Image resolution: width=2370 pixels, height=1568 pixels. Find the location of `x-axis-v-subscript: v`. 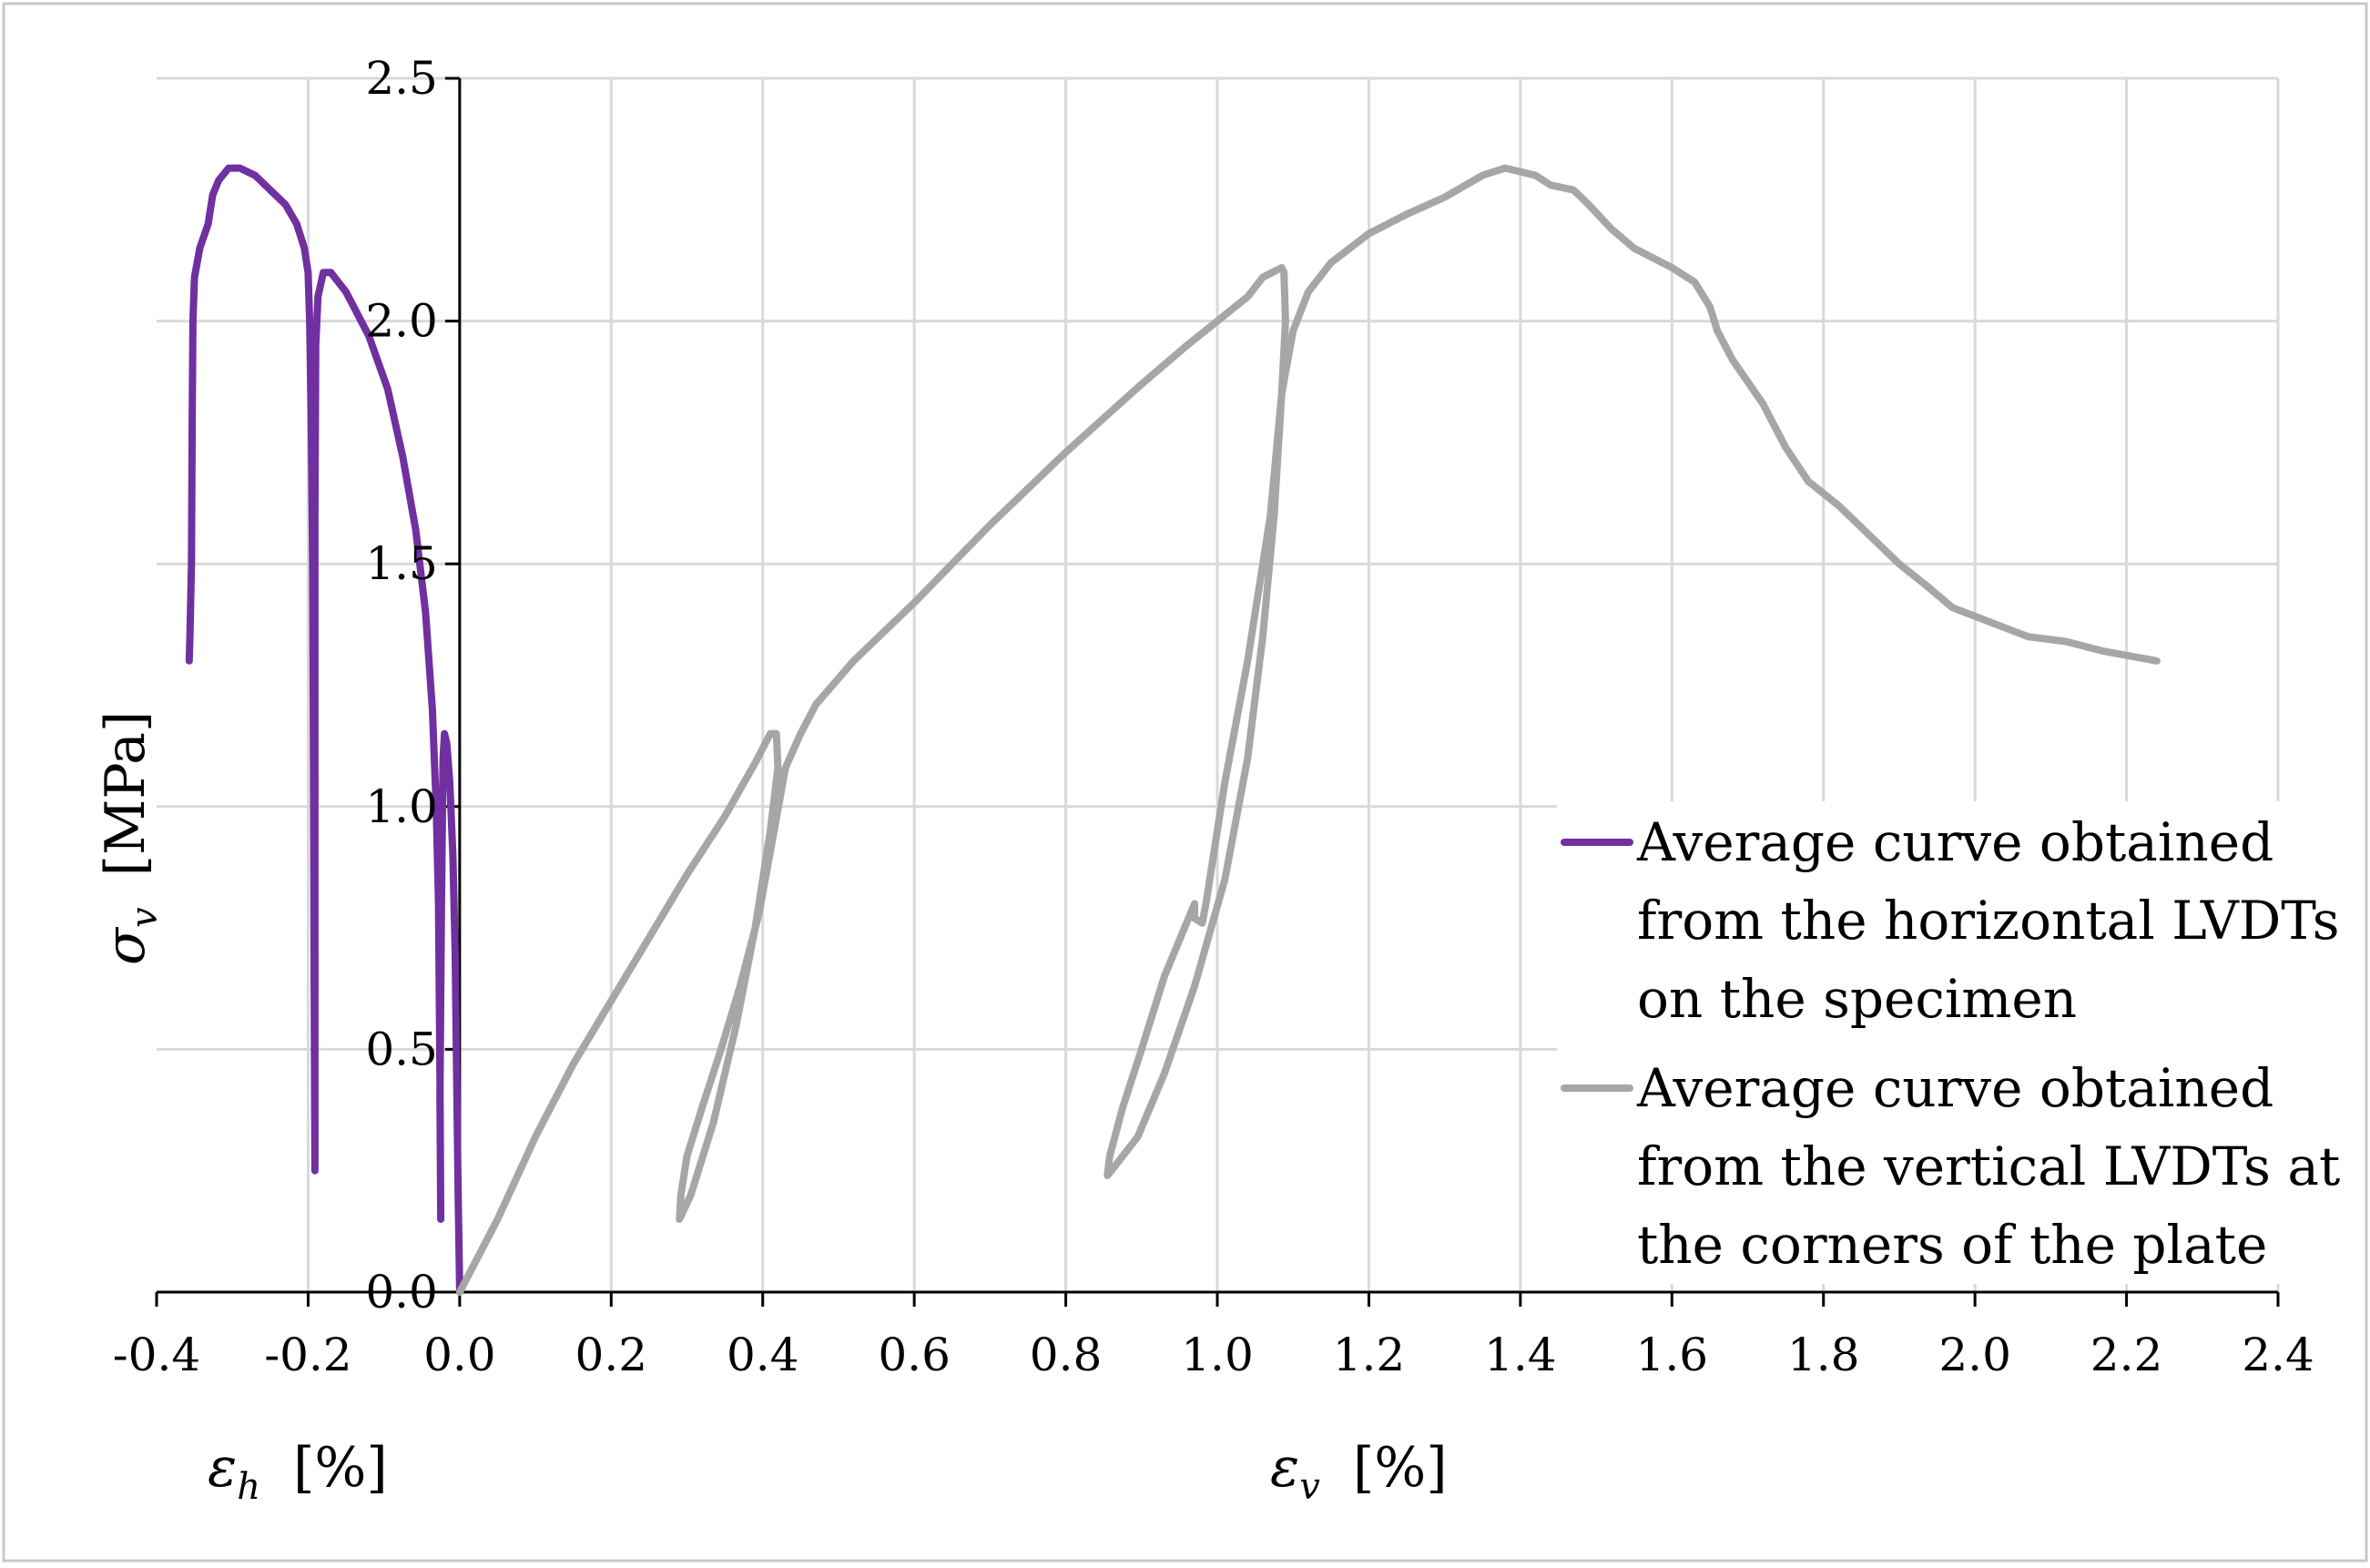

x-axis-v-subscript: v is located at coordinates (1309, 1487).